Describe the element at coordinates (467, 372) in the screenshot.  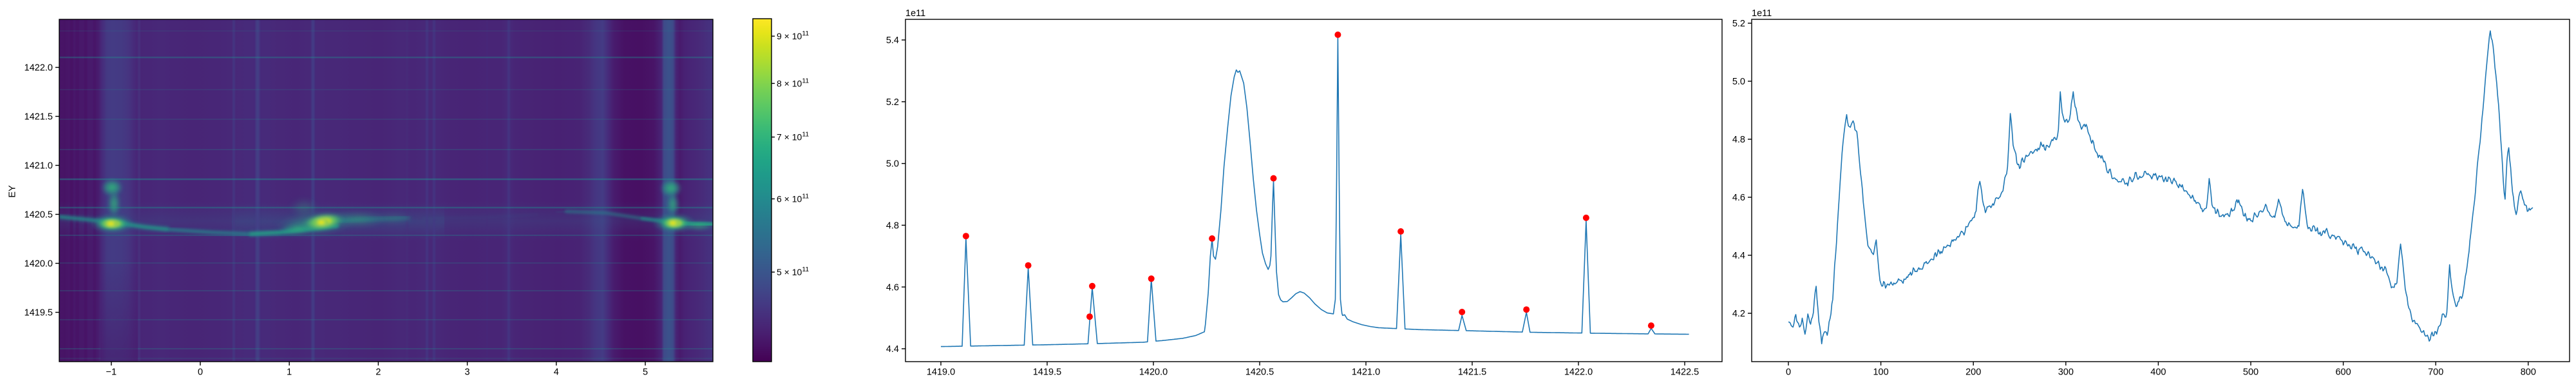
I see `svg-text: 3` at that location.